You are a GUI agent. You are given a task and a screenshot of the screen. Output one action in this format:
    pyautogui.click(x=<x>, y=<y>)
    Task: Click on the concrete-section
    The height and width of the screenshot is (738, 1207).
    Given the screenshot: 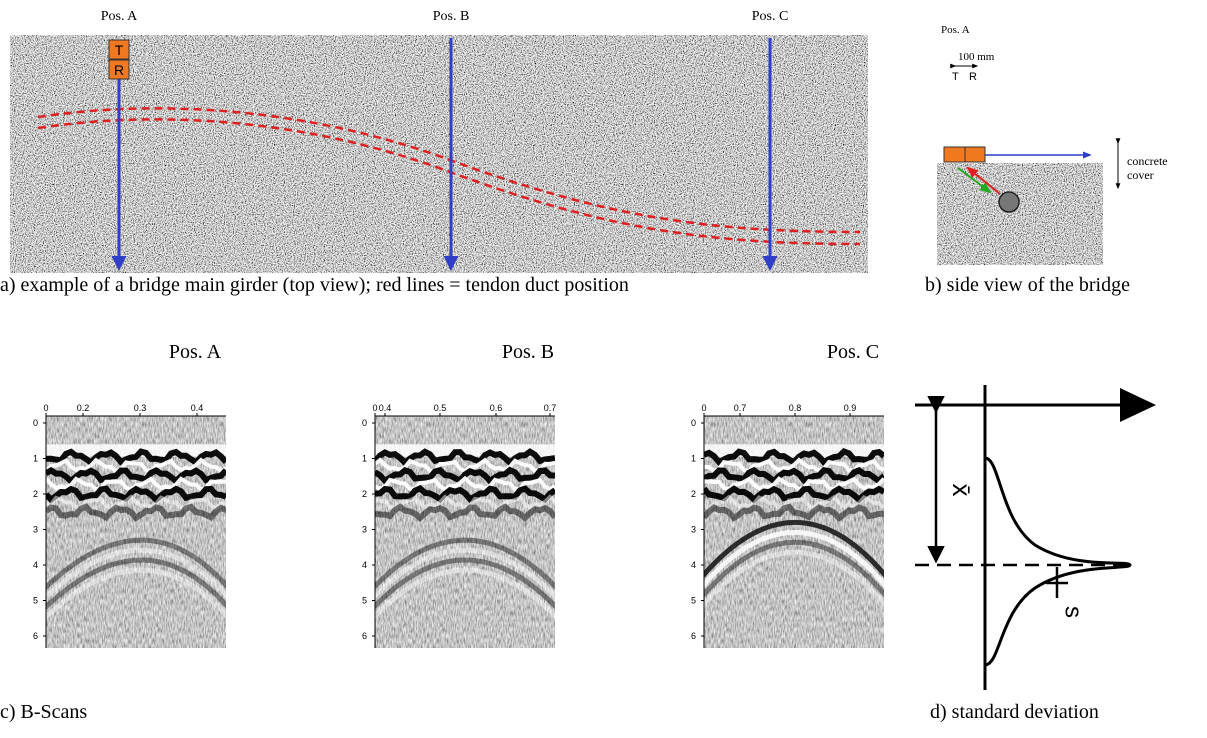 What is the action you would take?
    pyautogui.click(x=1020, y=214)
    